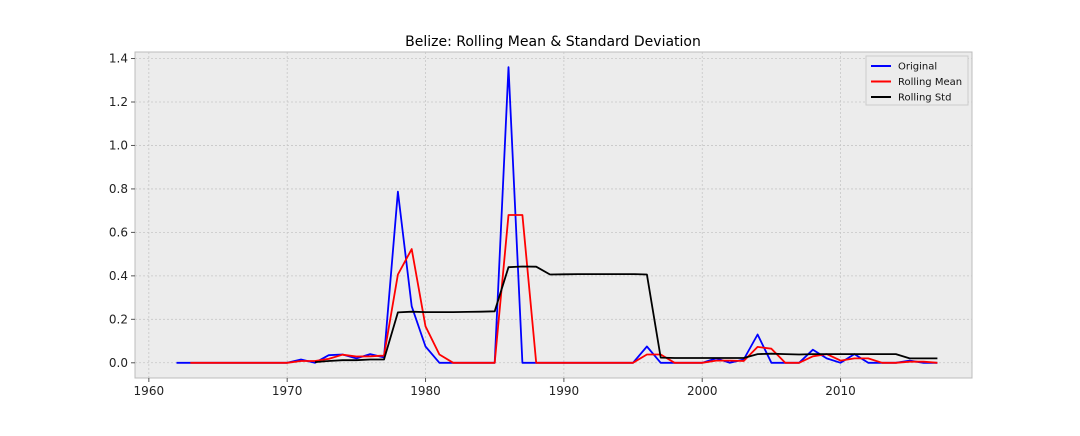  Describe the element at coordinates (118, 319) in the screenshot. I see `y-tick-label: 0.2` at that location.